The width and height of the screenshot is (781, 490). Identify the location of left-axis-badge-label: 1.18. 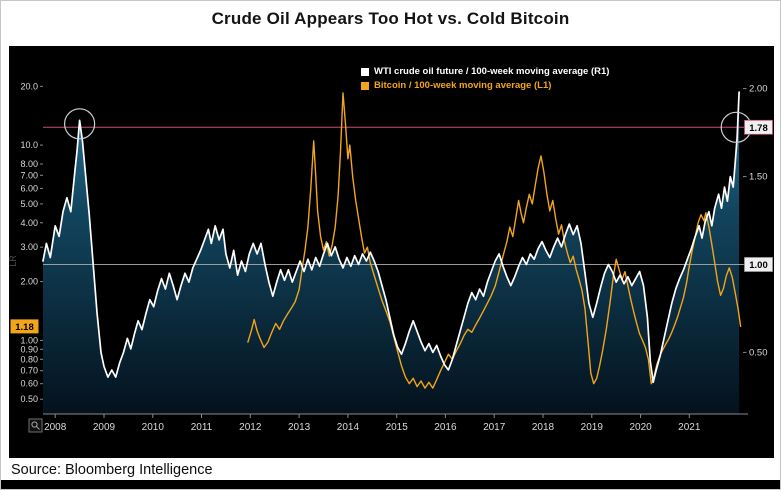
(24, 327).